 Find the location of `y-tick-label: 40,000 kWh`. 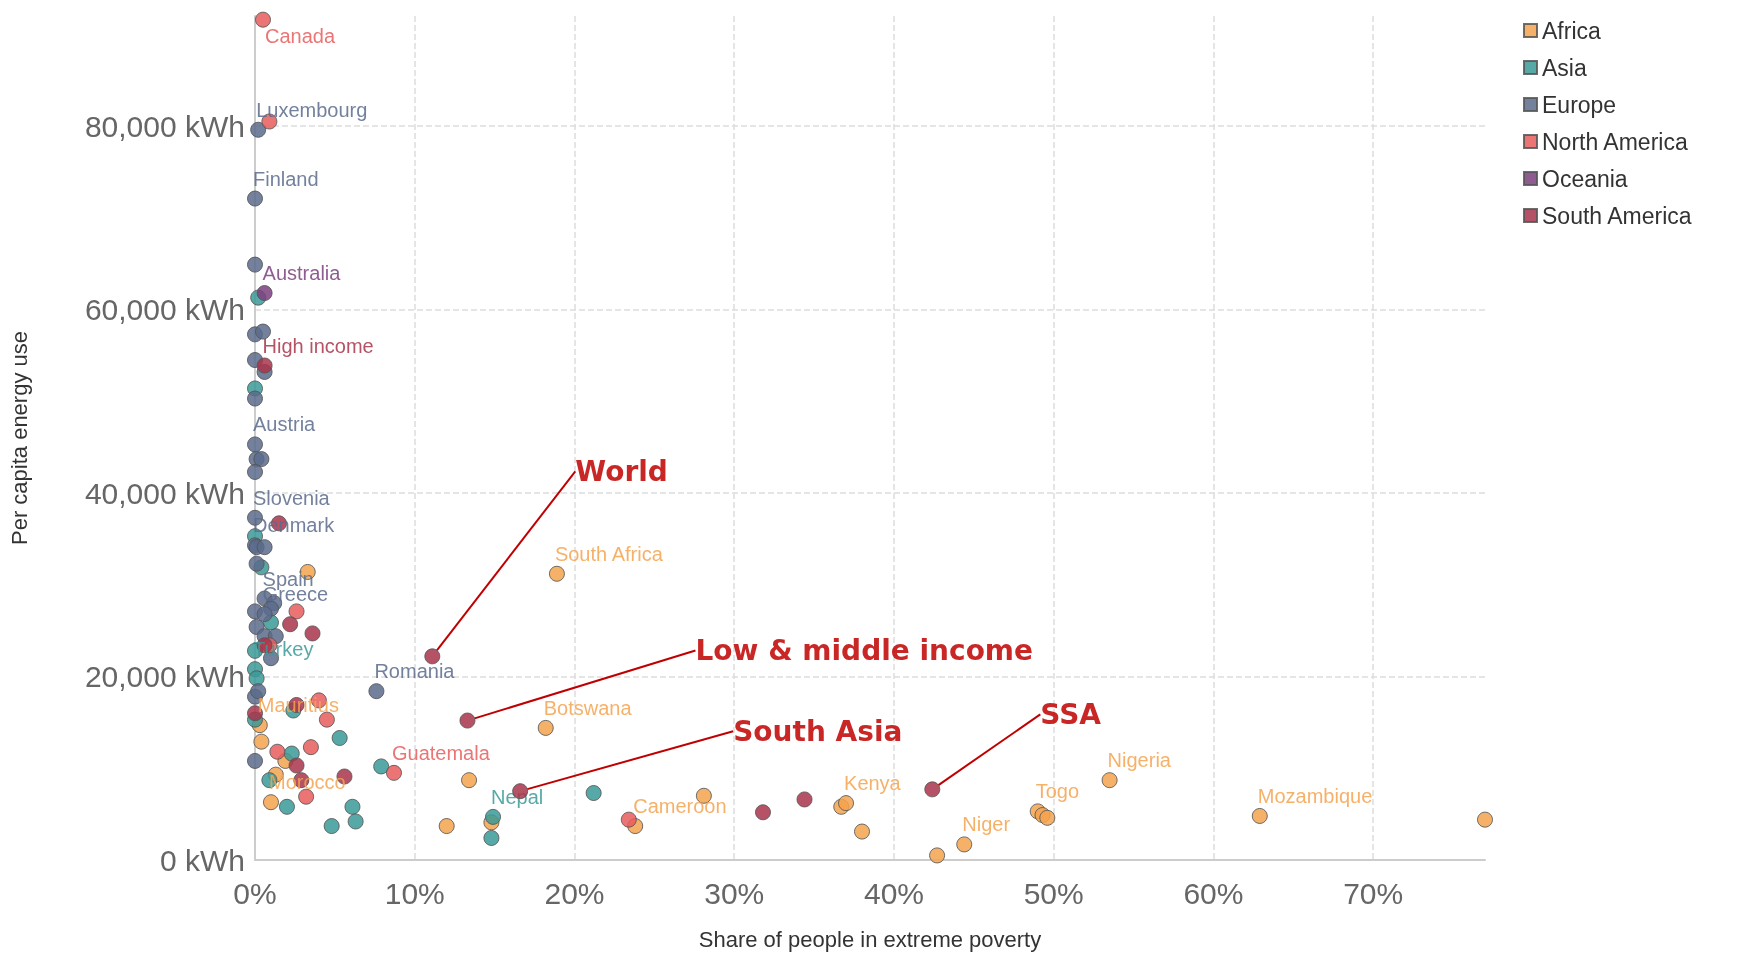

y-tick-label: 40,000 kWh is located at coordinates (164, 493).